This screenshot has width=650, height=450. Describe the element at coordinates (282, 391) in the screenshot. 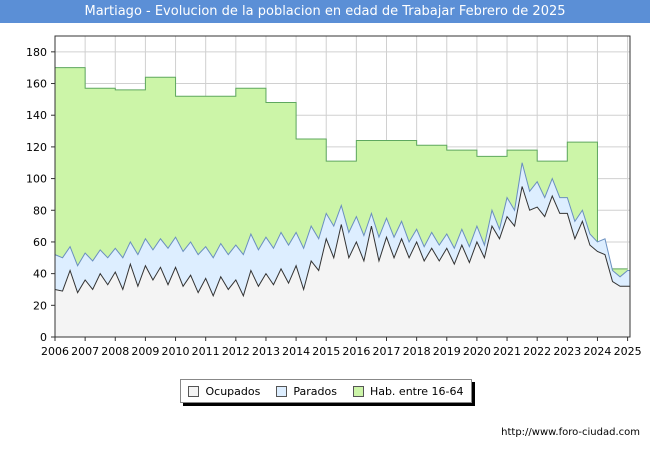

I see `legend-swatch-parados` at that location.